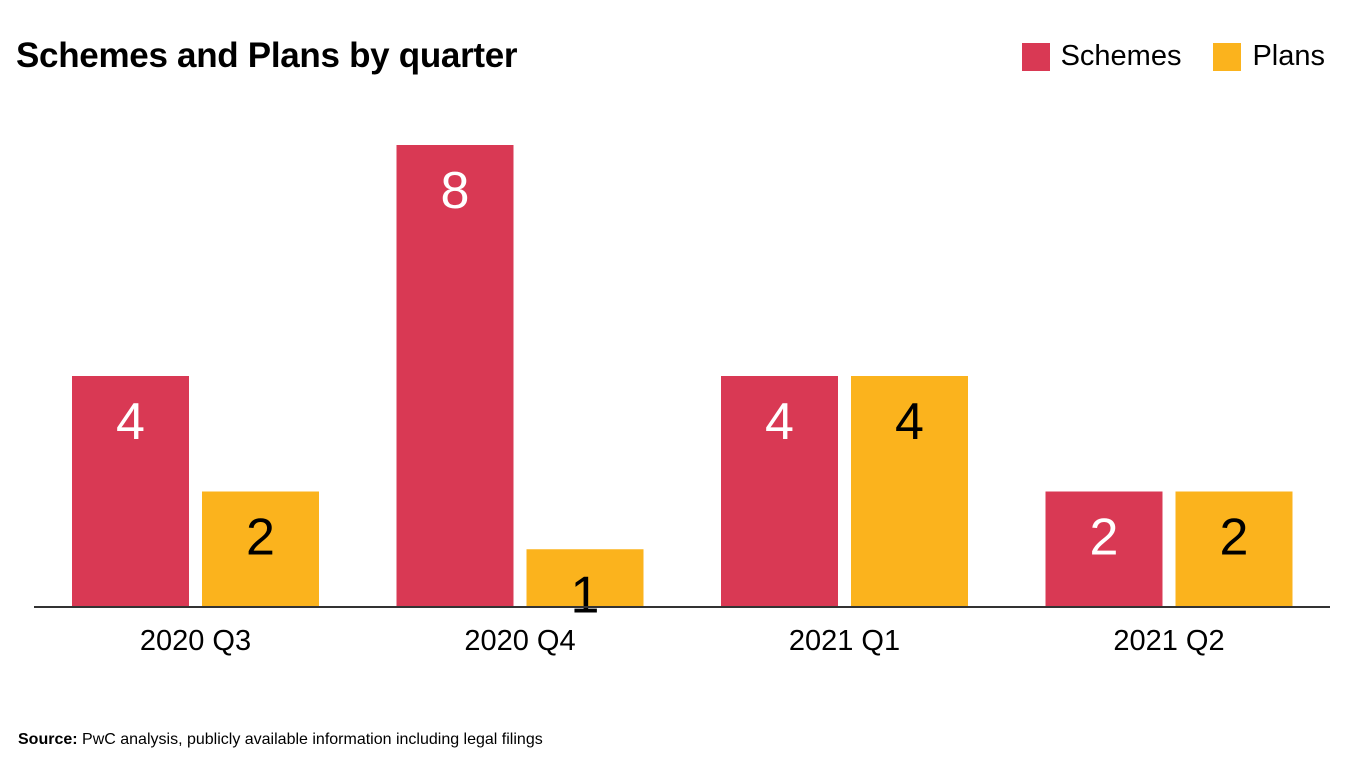  I want to click on legend-item-plans: Plans, so click(1269, 56).